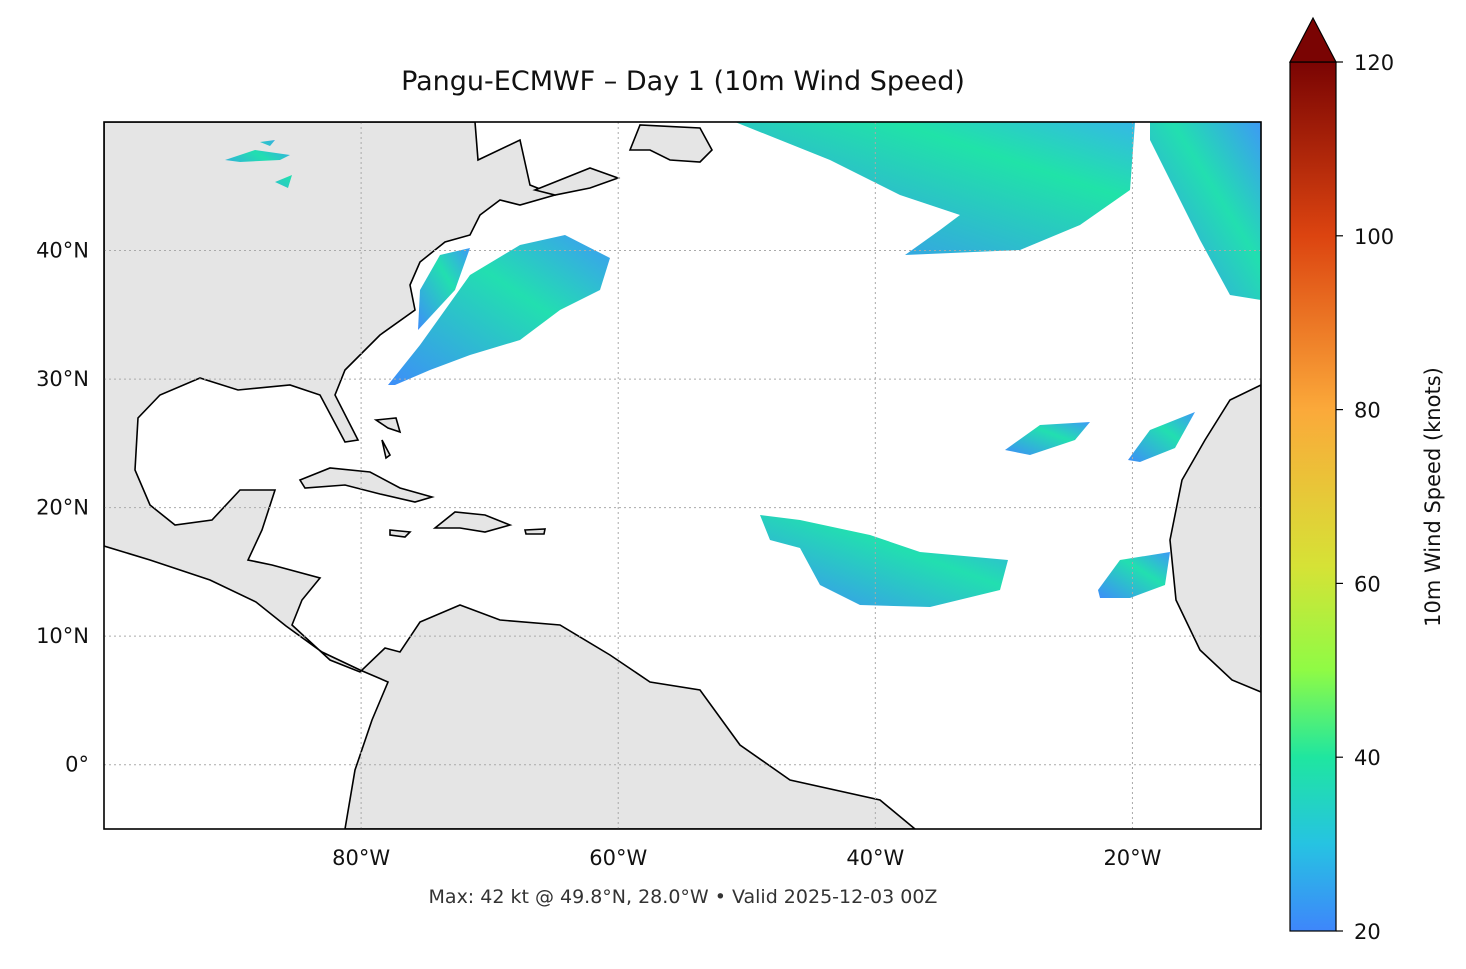  What do you see at coordinates (1374, 63) in the screenshot?
I see `colorbar-tick-label: 120` at bounding box center [1374, 63].